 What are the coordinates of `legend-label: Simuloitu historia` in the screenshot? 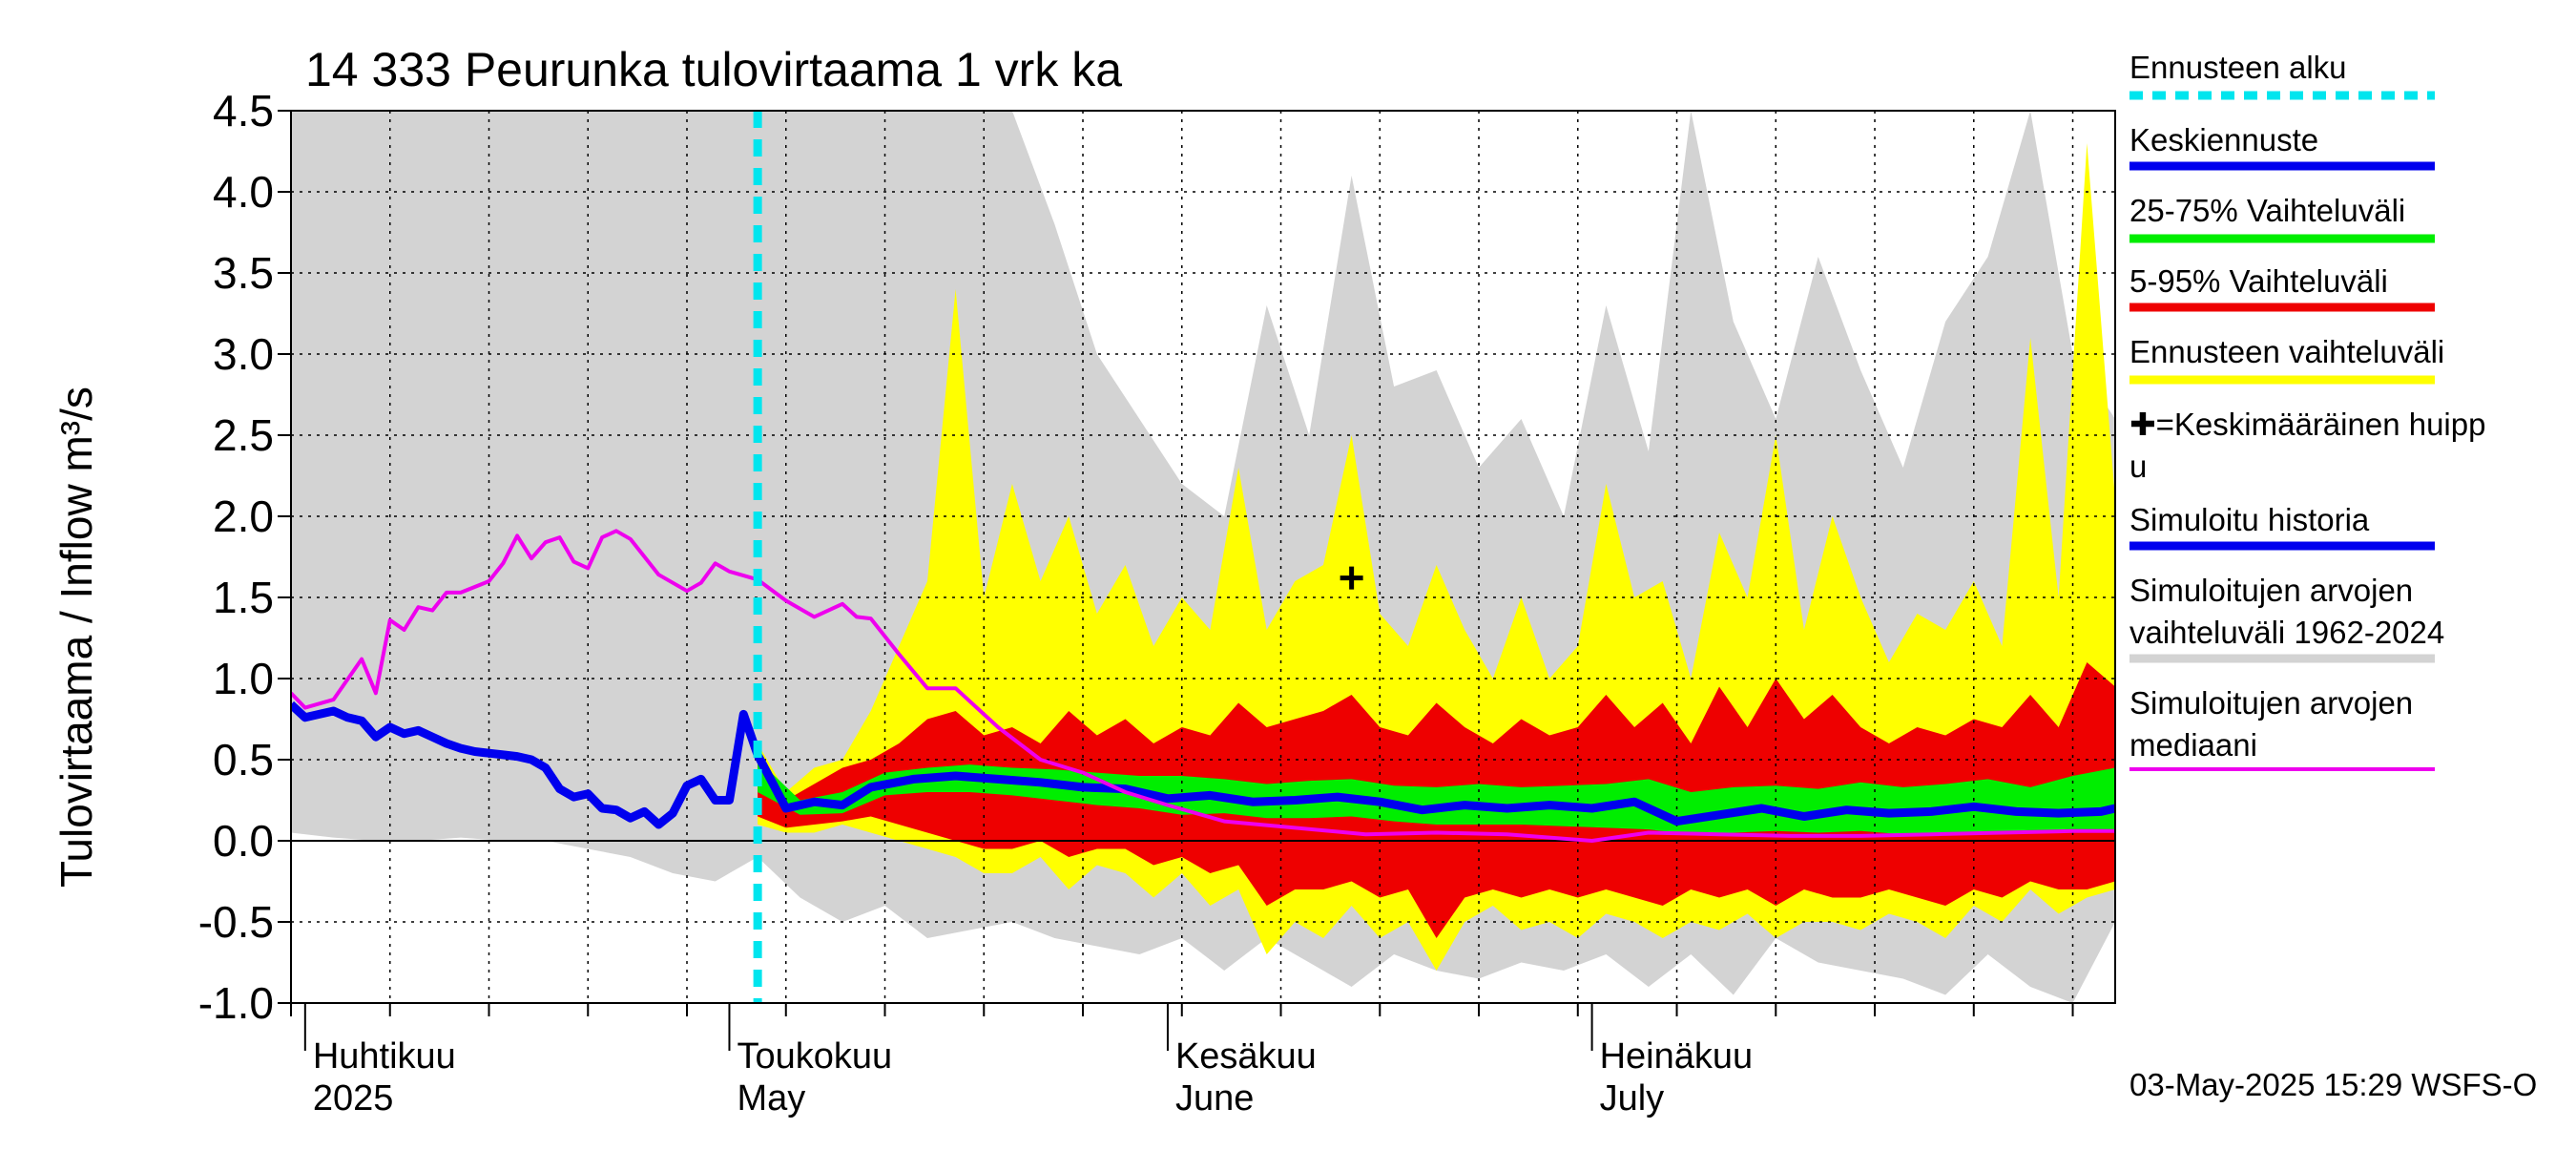 It's located at (2249, 519).